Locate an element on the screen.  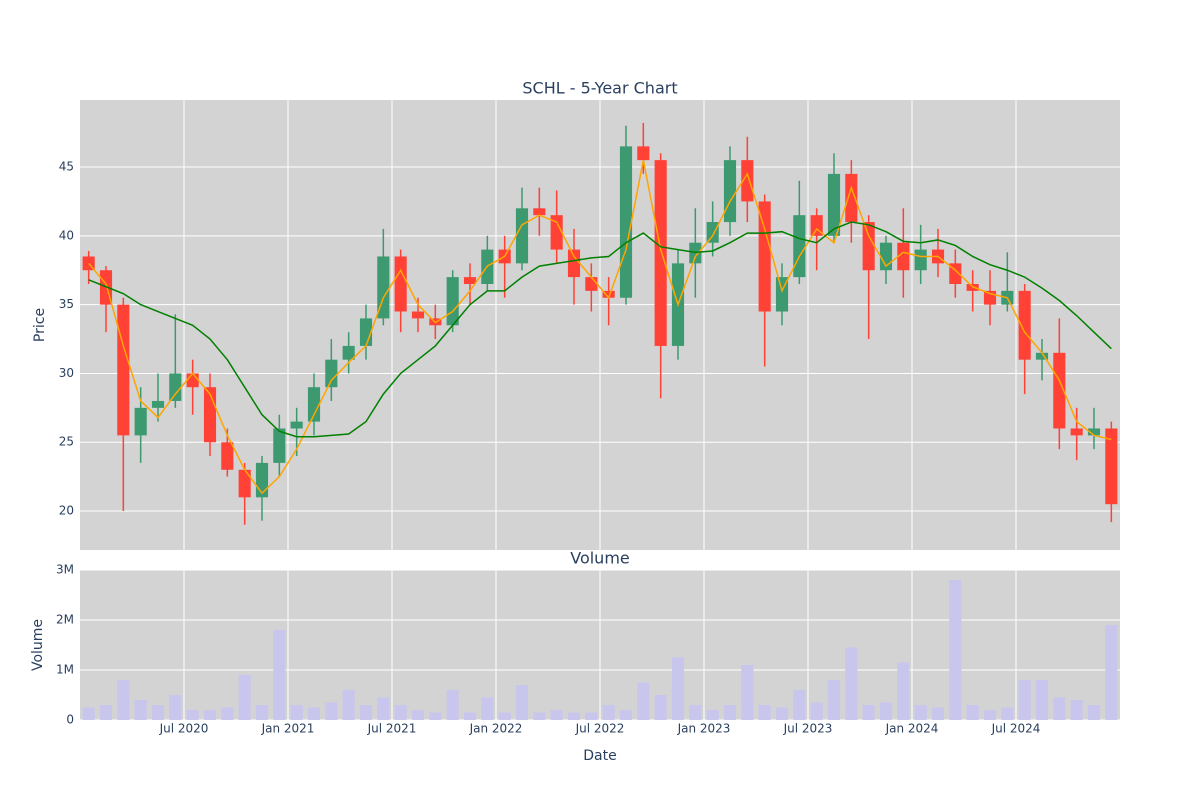
y-tick-label: 0 is located at coordinates (70, 720).